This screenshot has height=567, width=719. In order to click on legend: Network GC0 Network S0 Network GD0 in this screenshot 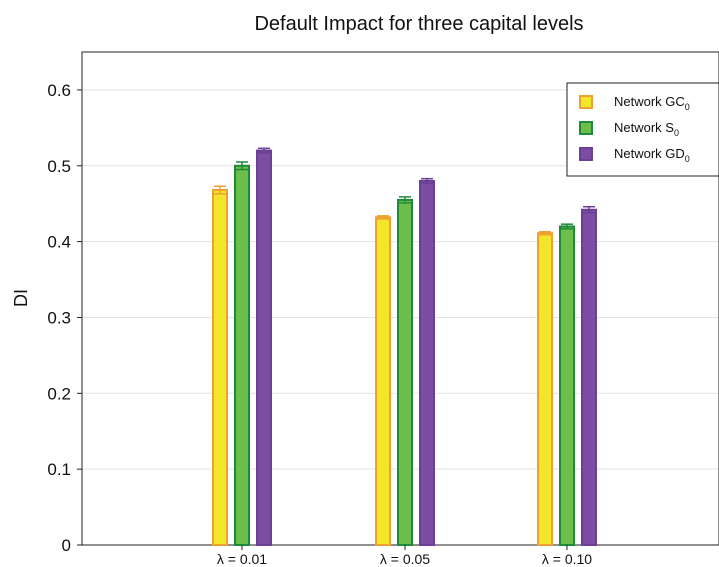, I will do `click(642, 129)`.